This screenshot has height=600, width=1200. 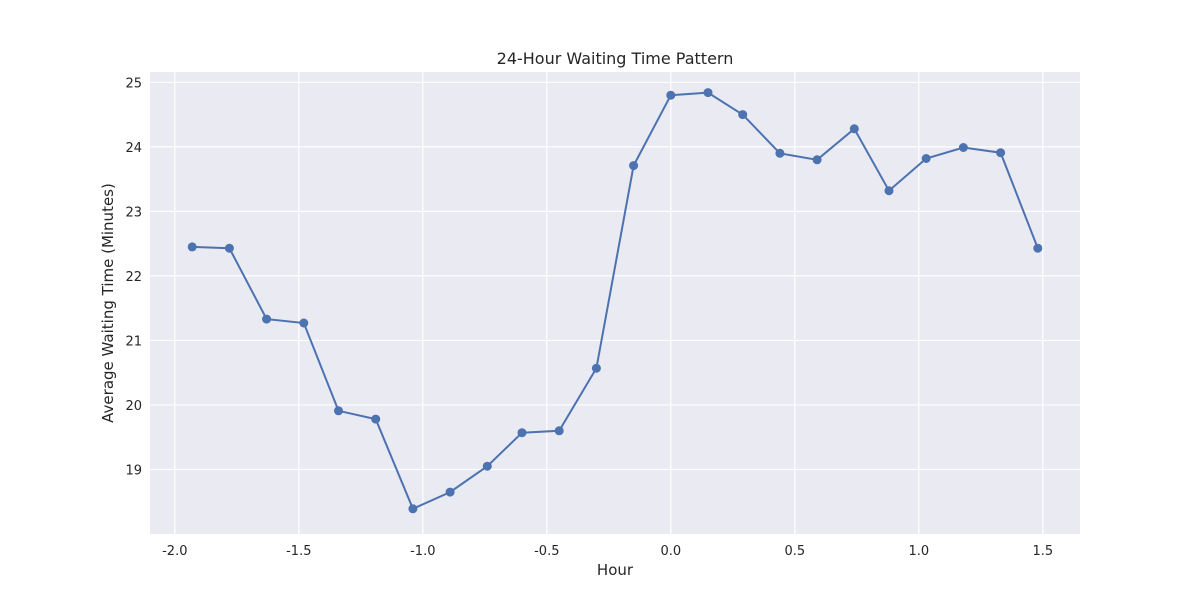 I want to click on x-tick-labels: -2.0 -1.5 -1.0 -0.5 0.0 0.5 1.0 1.5, so click(x=607, y=551).